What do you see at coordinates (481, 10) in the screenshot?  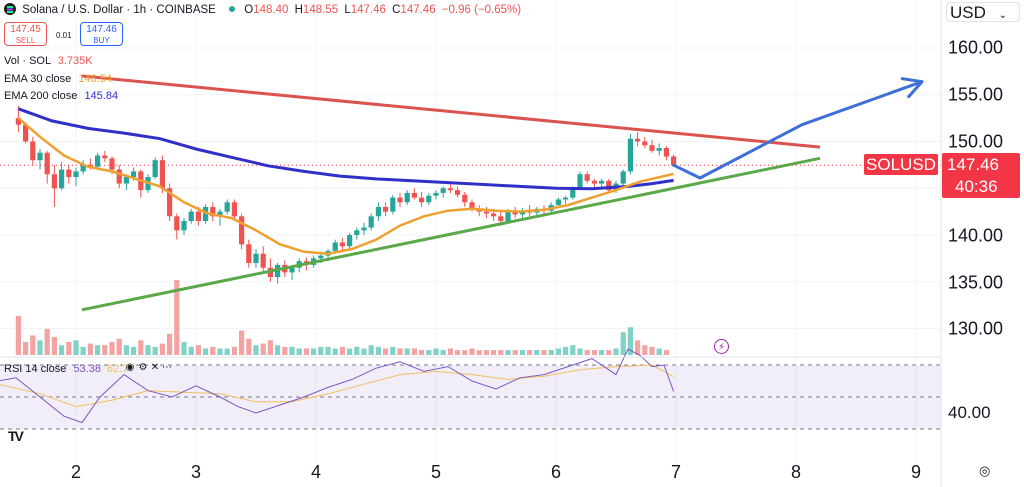 I see `price-change: −0.96 (−0.65%)` at bounding box center [481, 10].